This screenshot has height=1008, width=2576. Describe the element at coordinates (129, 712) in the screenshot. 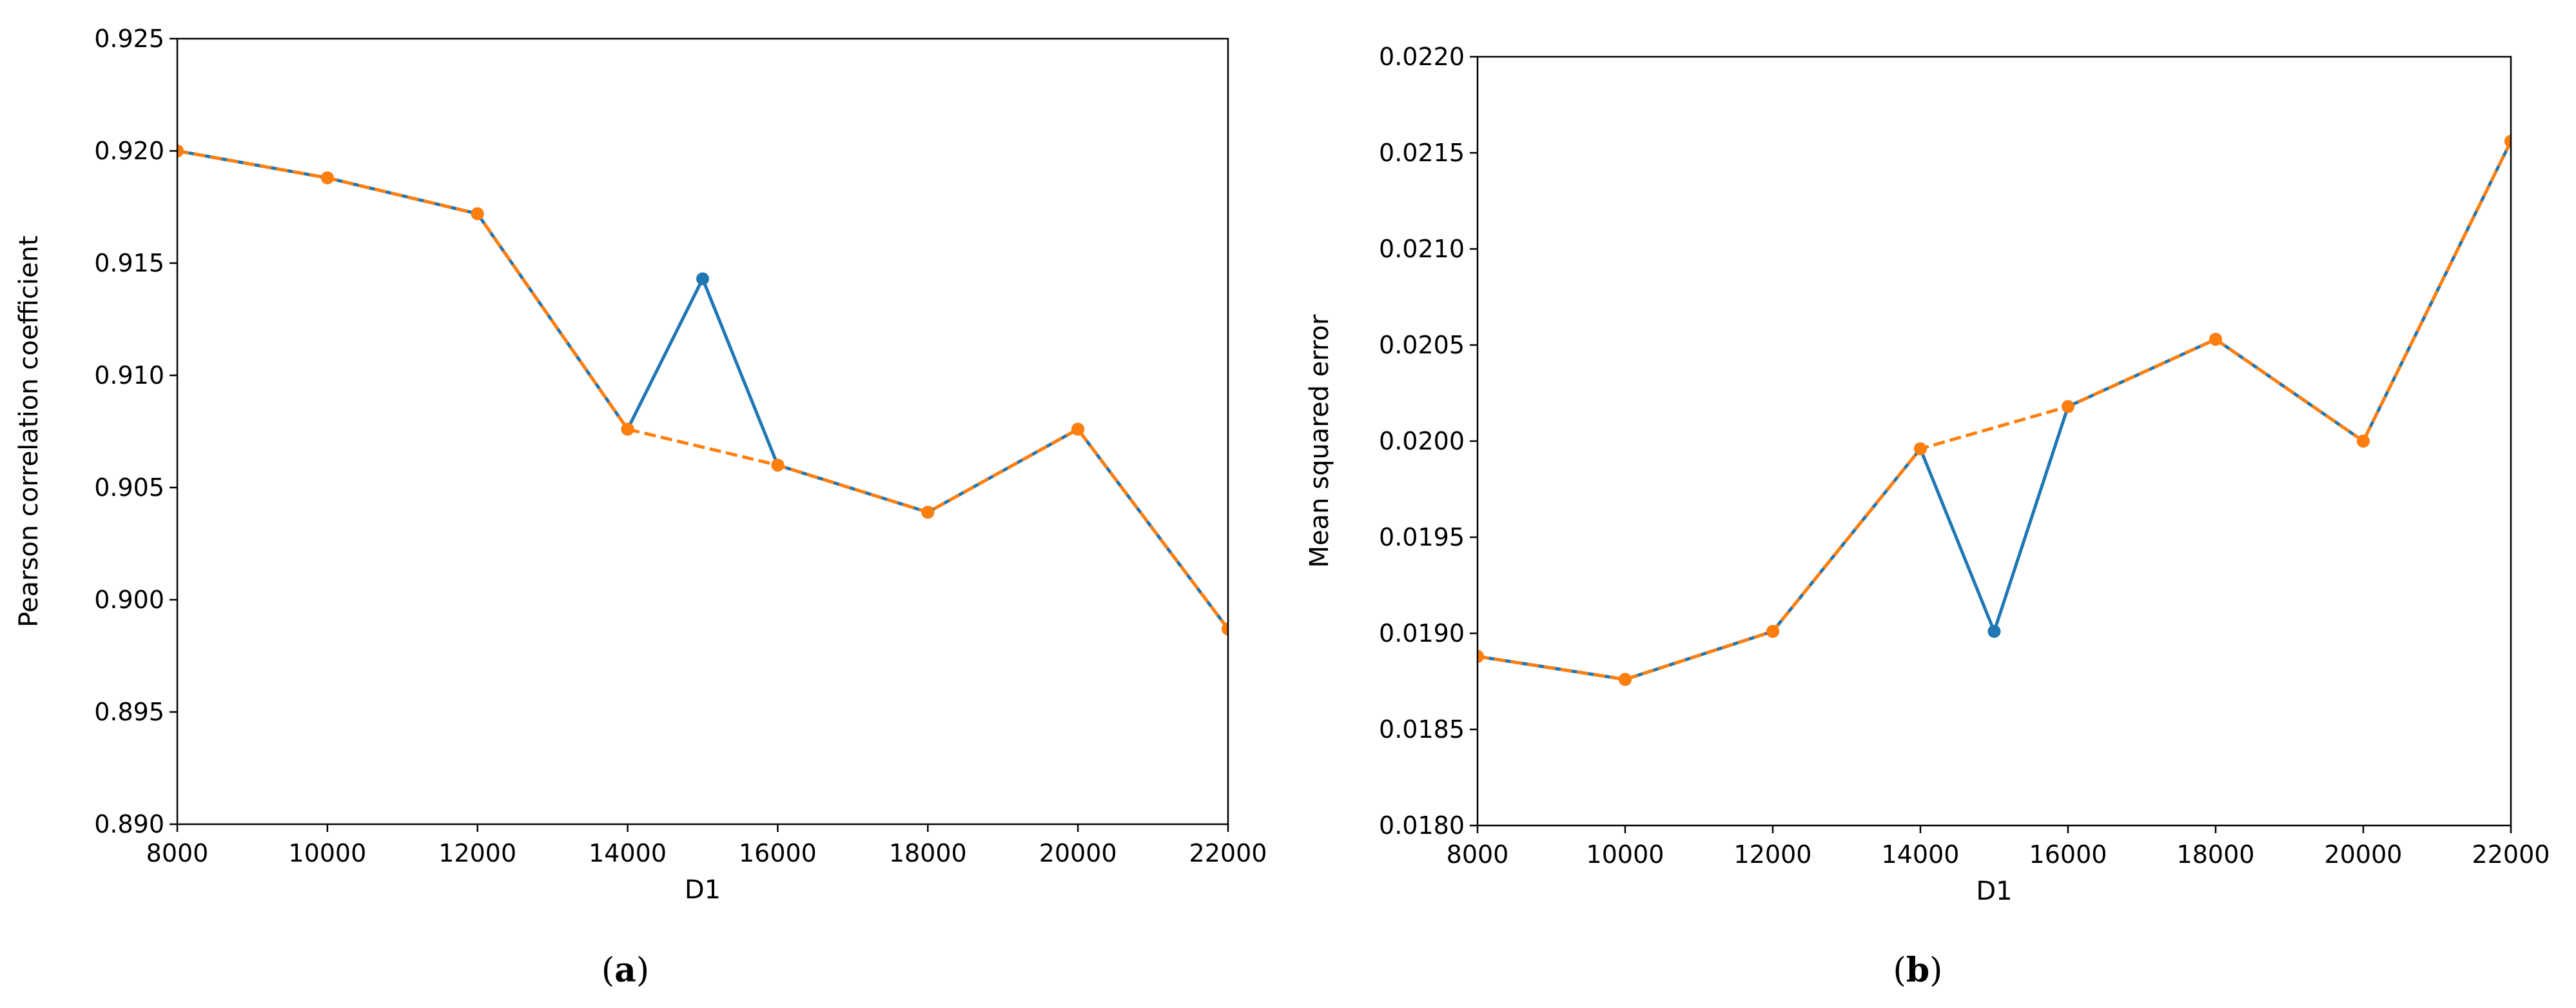

I see `y-tick-label: 0.895` at that location.